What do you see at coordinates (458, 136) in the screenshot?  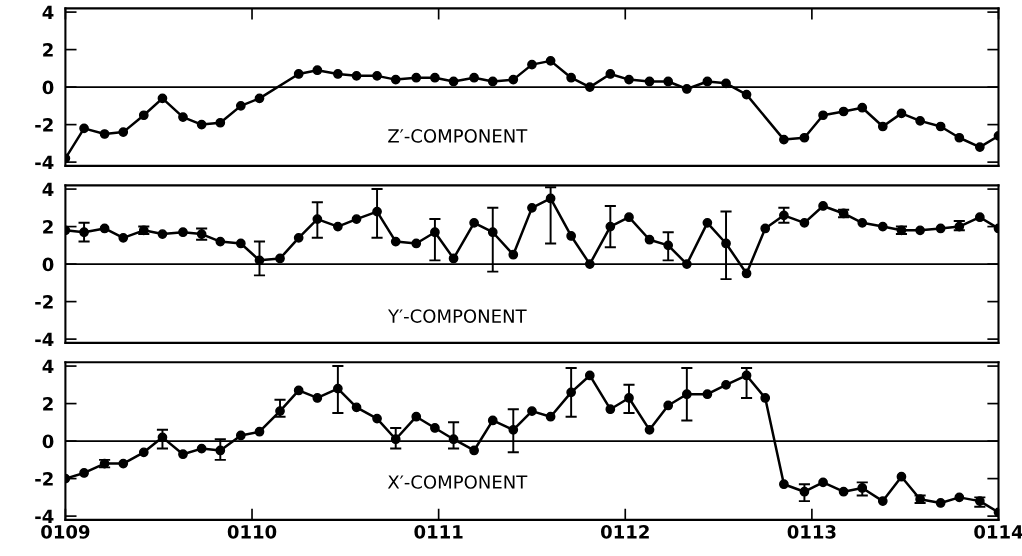 I see `annotation: Z′-COMPONENT` at bounding box center [458, 136].